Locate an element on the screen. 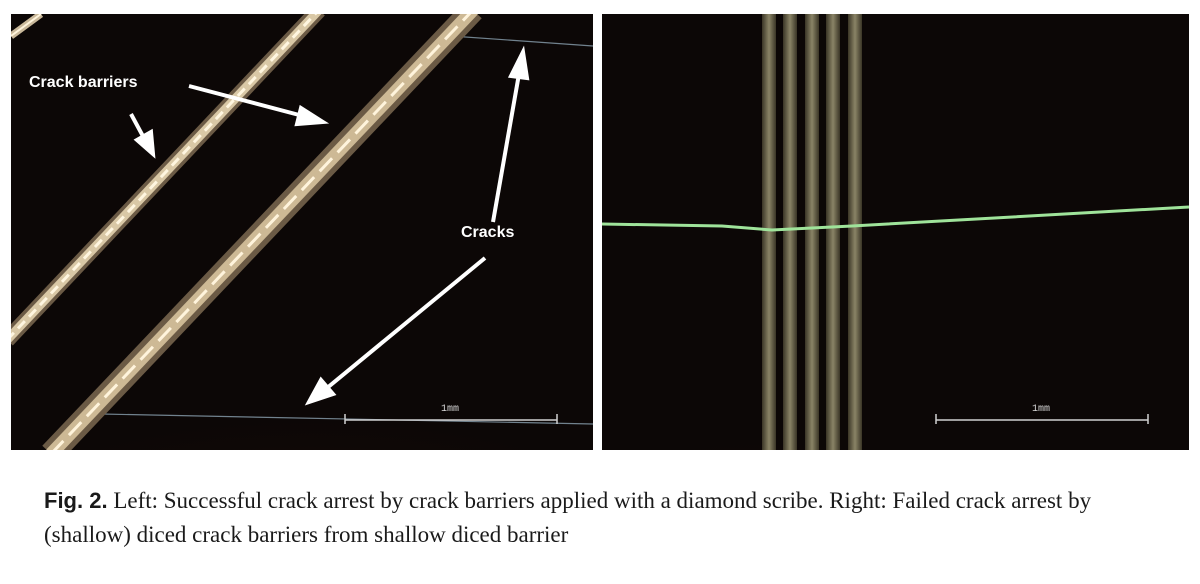  arrow-to-crack-top is located at coordinates (510, 134).